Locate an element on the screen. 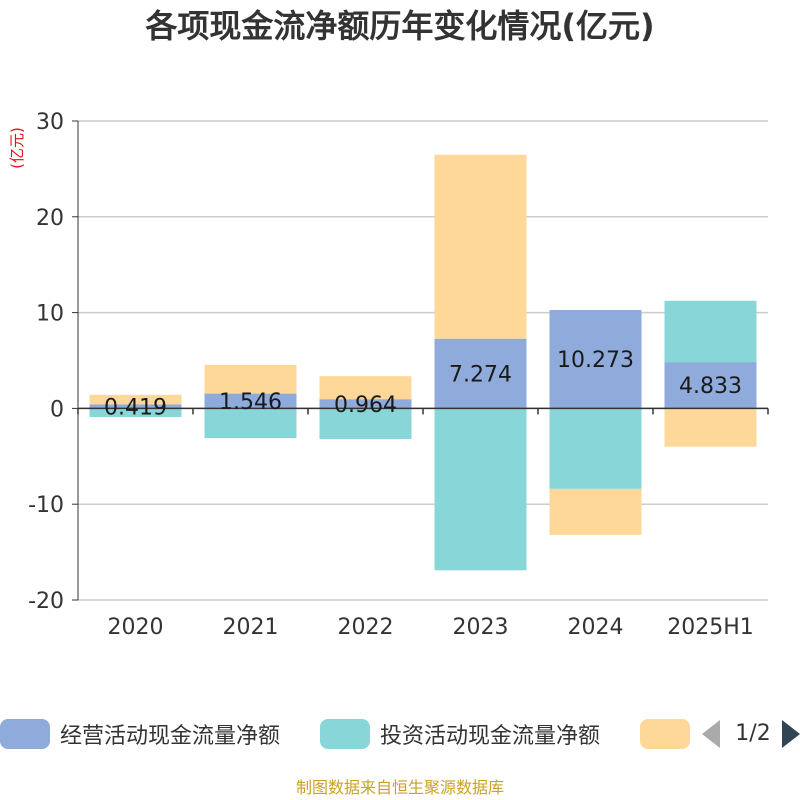 The image size is (800, 800). legend-page-indicator: 1/2 is located at coordinates (753, 733).